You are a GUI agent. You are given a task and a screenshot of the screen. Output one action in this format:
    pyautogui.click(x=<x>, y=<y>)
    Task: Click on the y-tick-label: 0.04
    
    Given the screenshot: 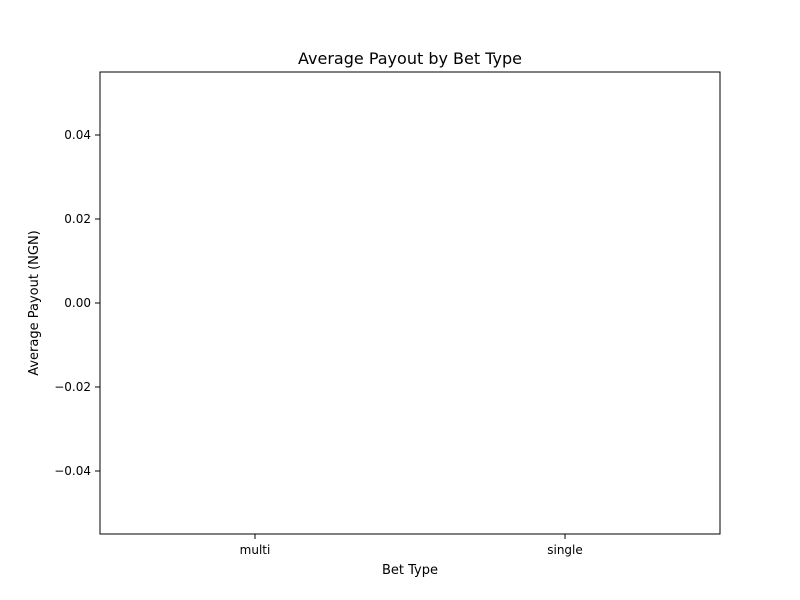 What is the action you would take?
    pyautogui.click(x=77, y=135)
    